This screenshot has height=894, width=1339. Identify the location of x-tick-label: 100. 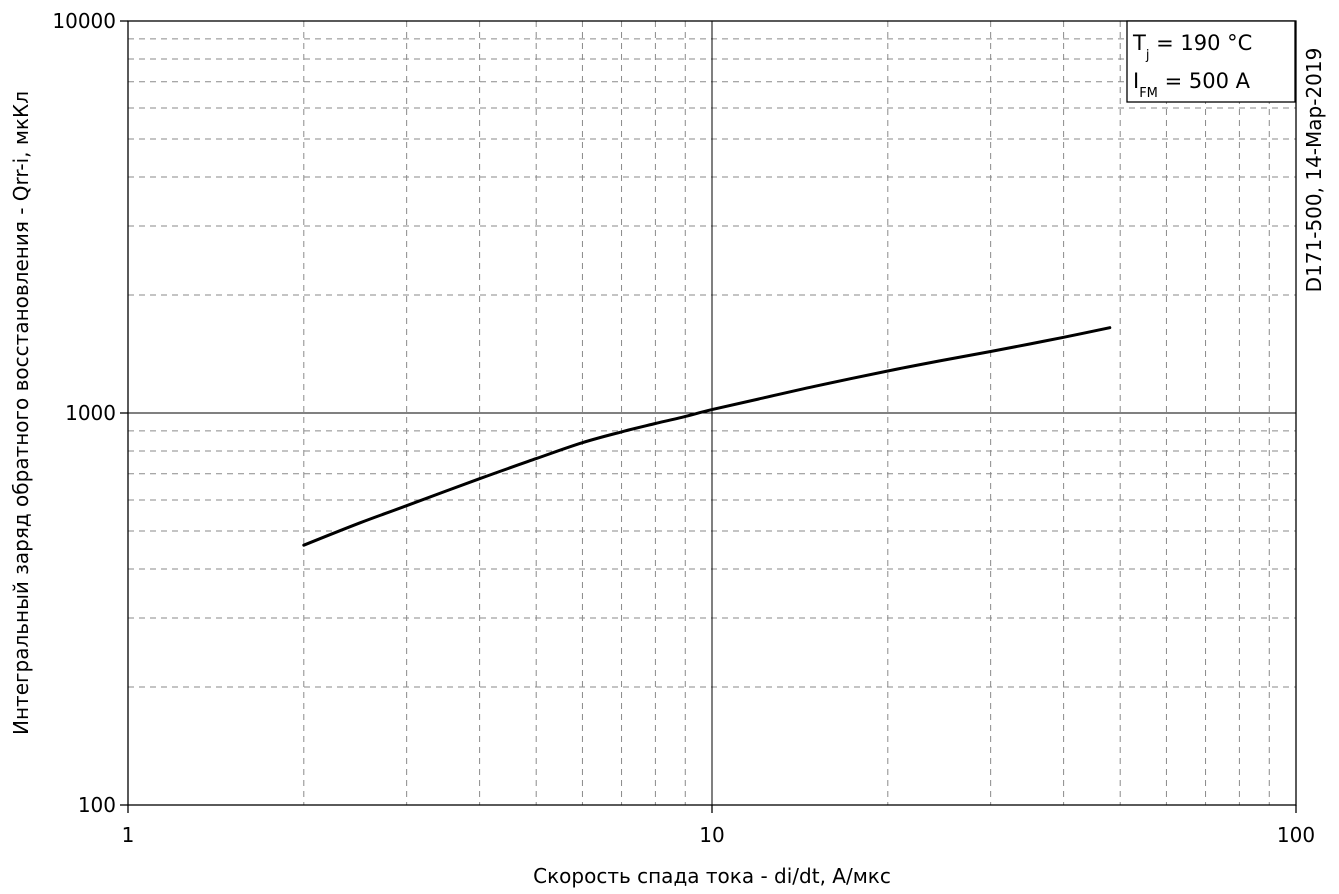
(1296, 835).